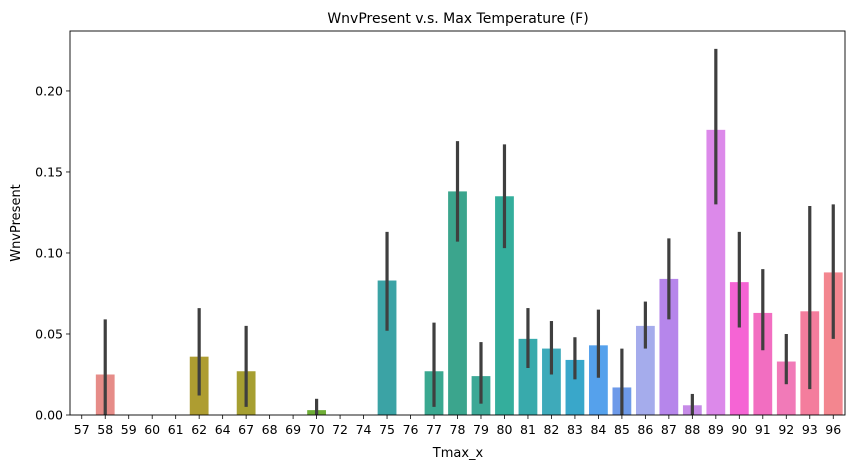  Describe the element at coordinates (49, 333) in the screenshot. I see `y-tick-label: 0.05` at that location.